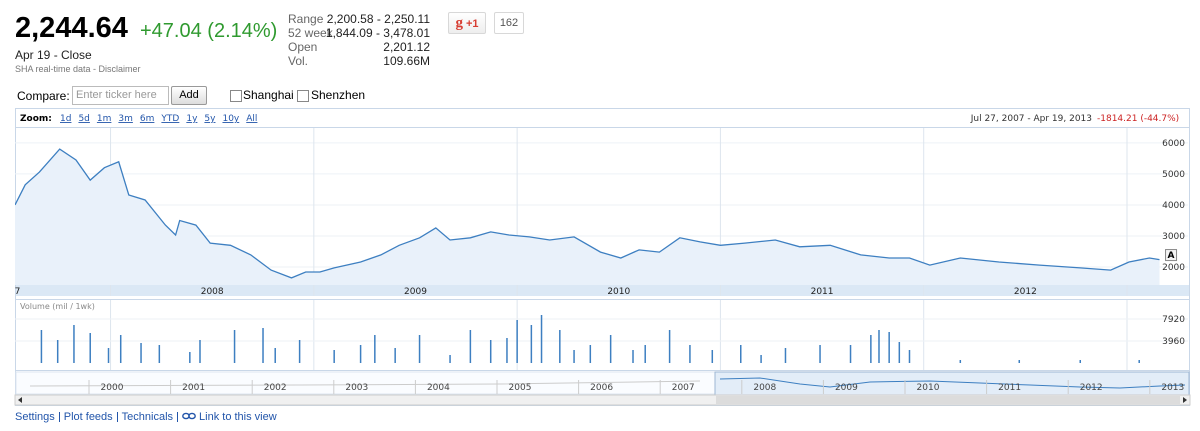 The width and height of the screenshot is (1200, 431). Describe the element at coordinates (406, 61) in the screenshot. I see `stat-value: 109.66M` at that location.